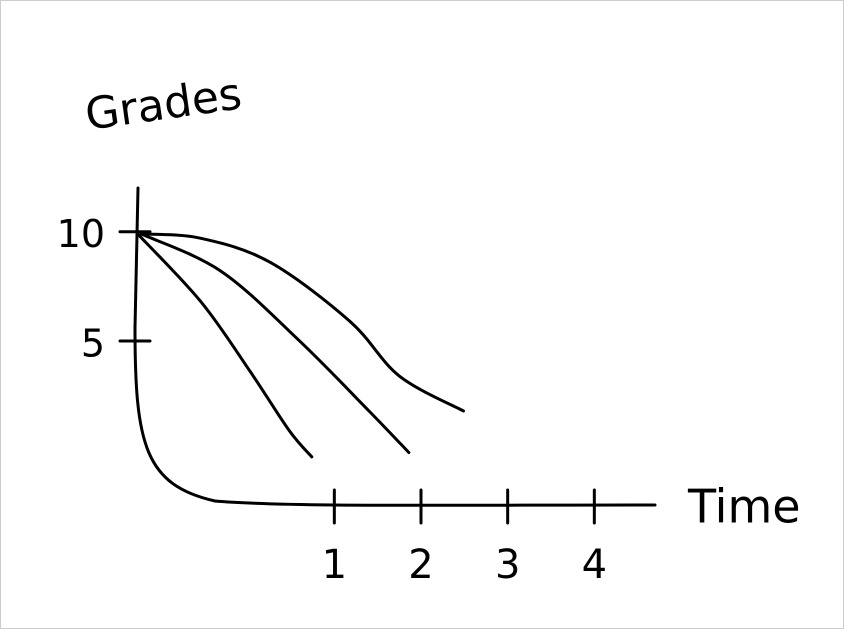 The height and width of the screenshot is (629, 844). Describe the element at coordinates (81, 234) in the screenshot. I see `y-tick-label: 10` at that location.